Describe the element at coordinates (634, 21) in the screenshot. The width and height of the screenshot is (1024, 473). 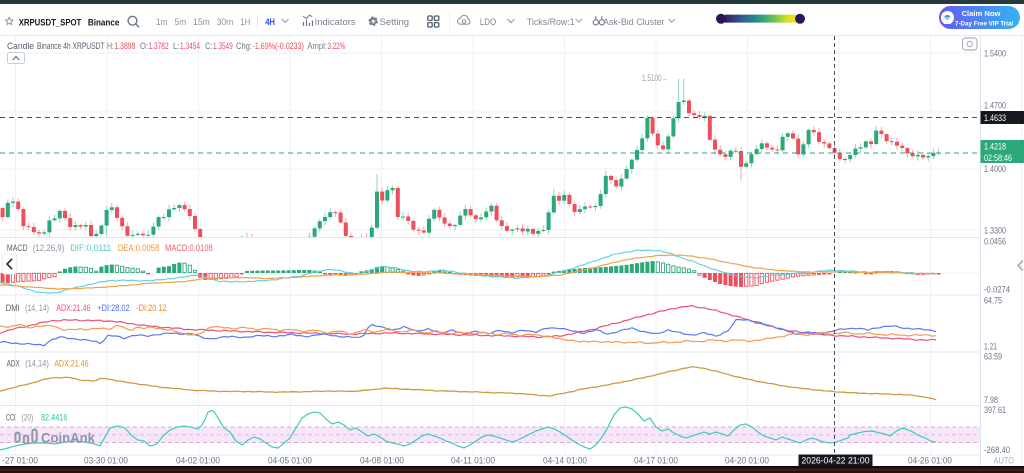
I see `svg-text: Ask-Bid Cluster` at that location.